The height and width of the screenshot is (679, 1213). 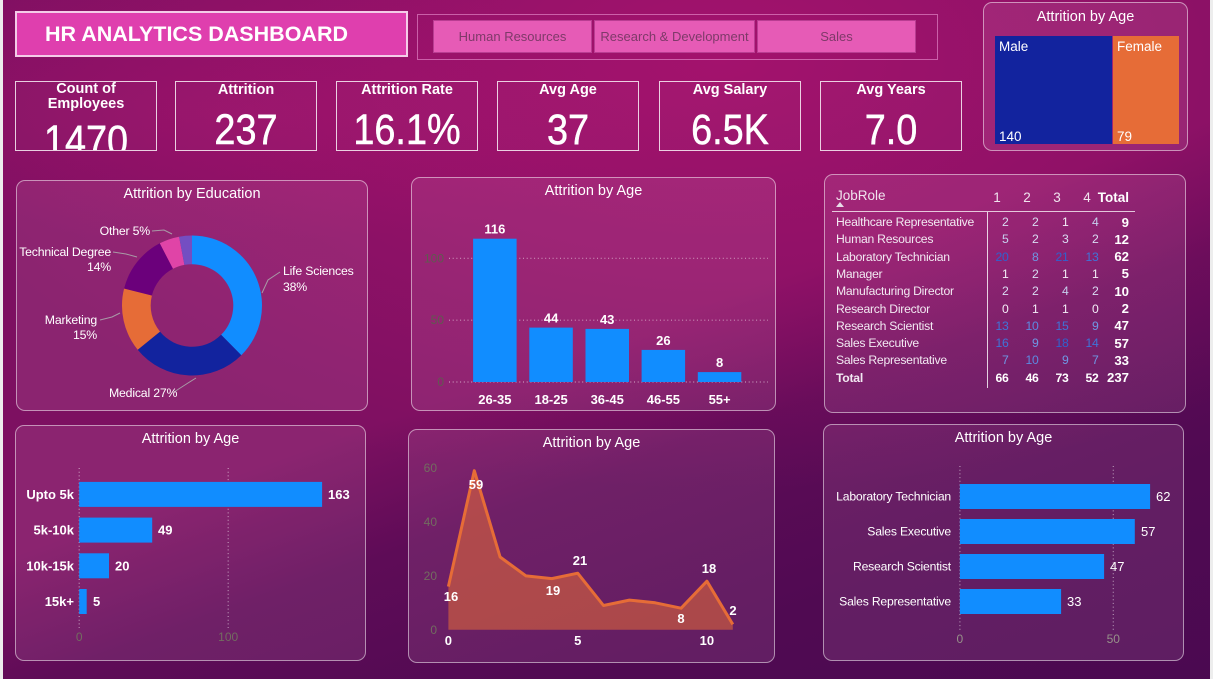 What do you see at coordinates (60, 601) in the screenshot?
I see `svg-text: 15k+` at bounding box center [60, 601].